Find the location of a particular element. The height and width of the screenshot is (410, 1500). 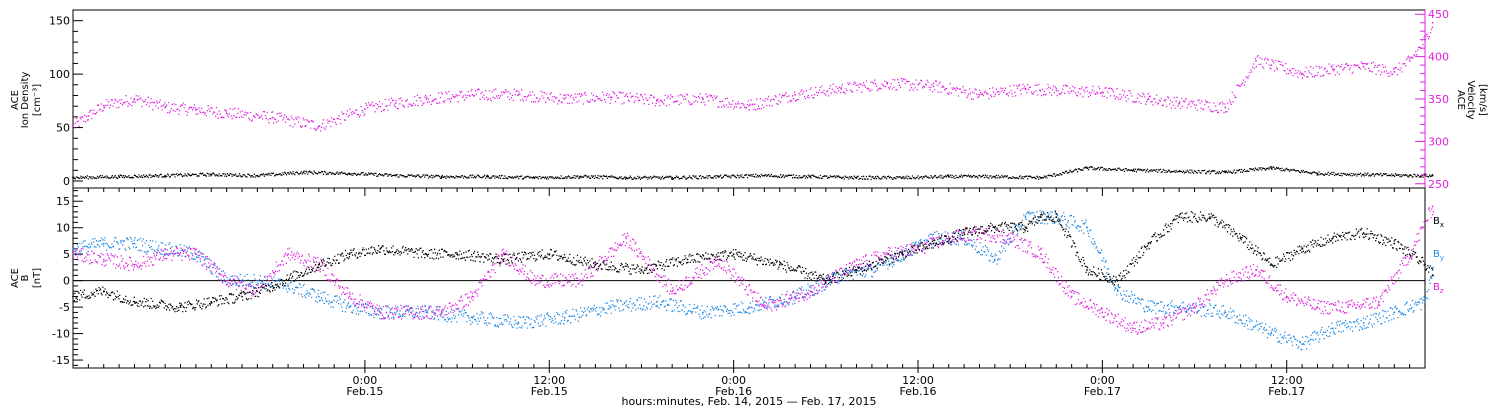

ion-density-label-line2: Ion Density is located at coordinates (25, 100).